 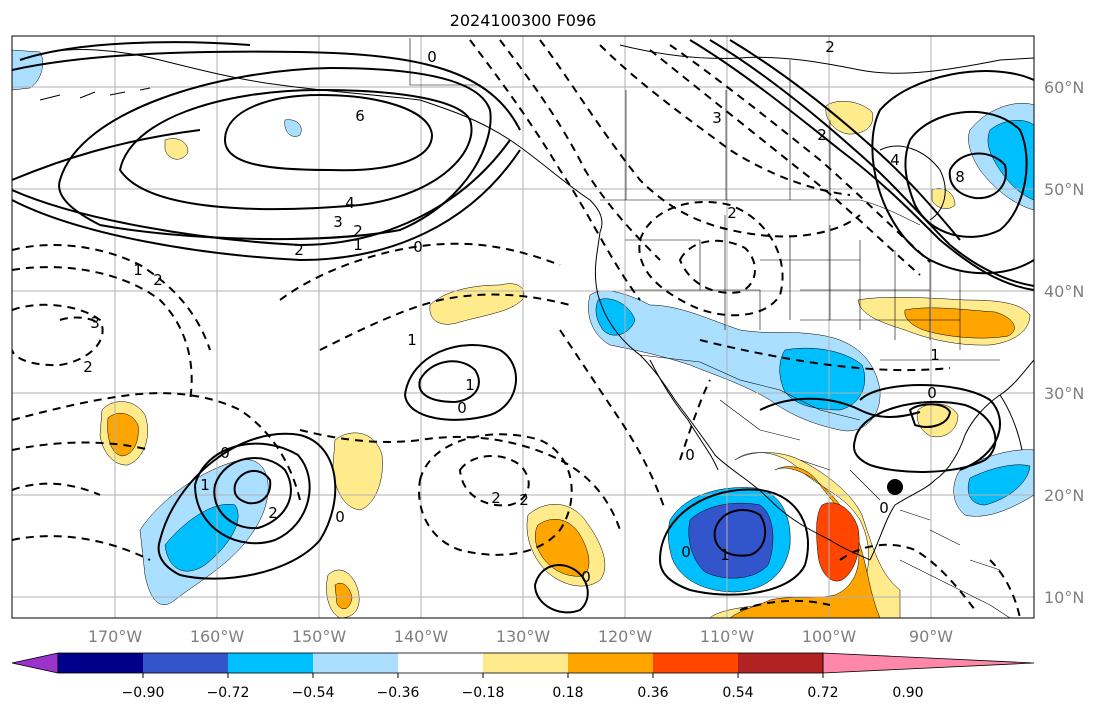 I want to click on lon-label: 160°W, so click(x=217, y=636).